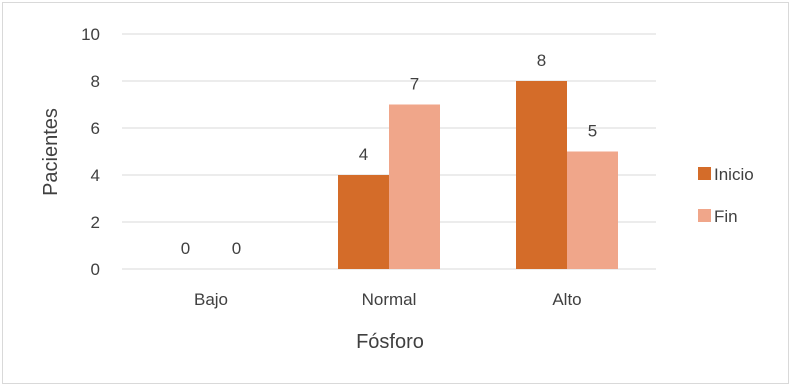 Image resolution: width=793 pixels, height=388 pixels. Describe the element at coordinates (541, 175) in the screenshot. I see `bar-inicio-alto` at that location.